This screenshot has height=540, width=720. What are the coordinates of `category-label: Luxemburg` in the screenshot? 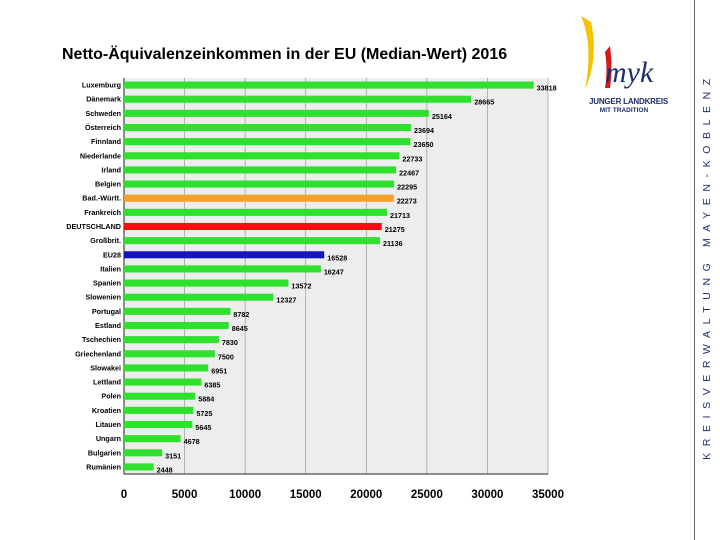 It's located at (101, 85).